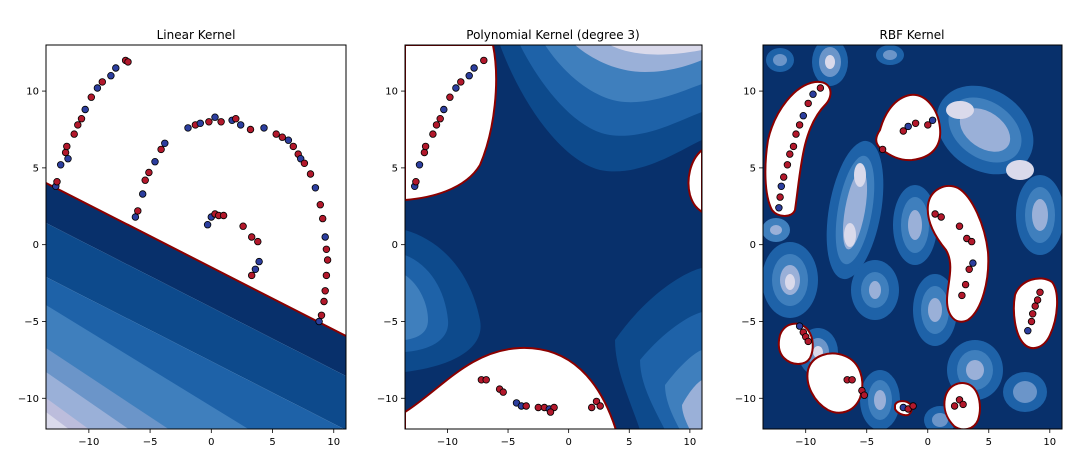  I want to click on y-tick-label: −10, so click(745, 399).